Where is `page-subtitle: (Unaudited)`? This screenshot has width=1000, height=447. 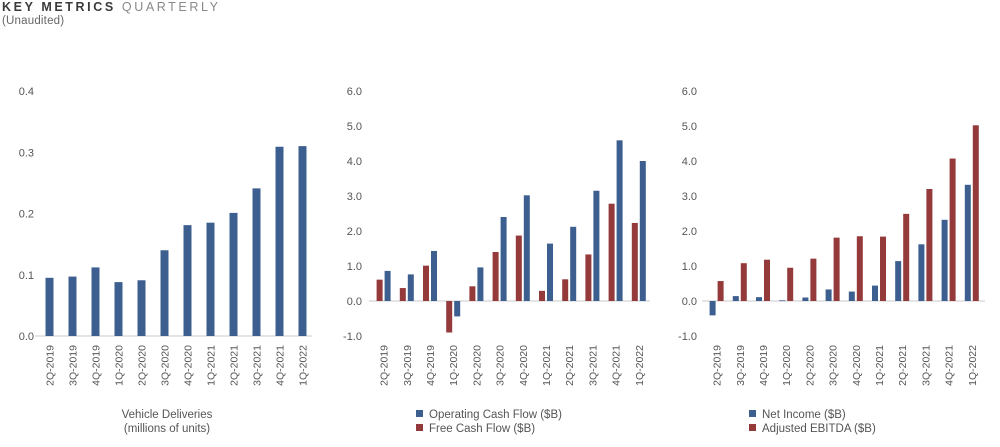 page-subtitle: (Unaudited) is located at coordinates (33, 21).